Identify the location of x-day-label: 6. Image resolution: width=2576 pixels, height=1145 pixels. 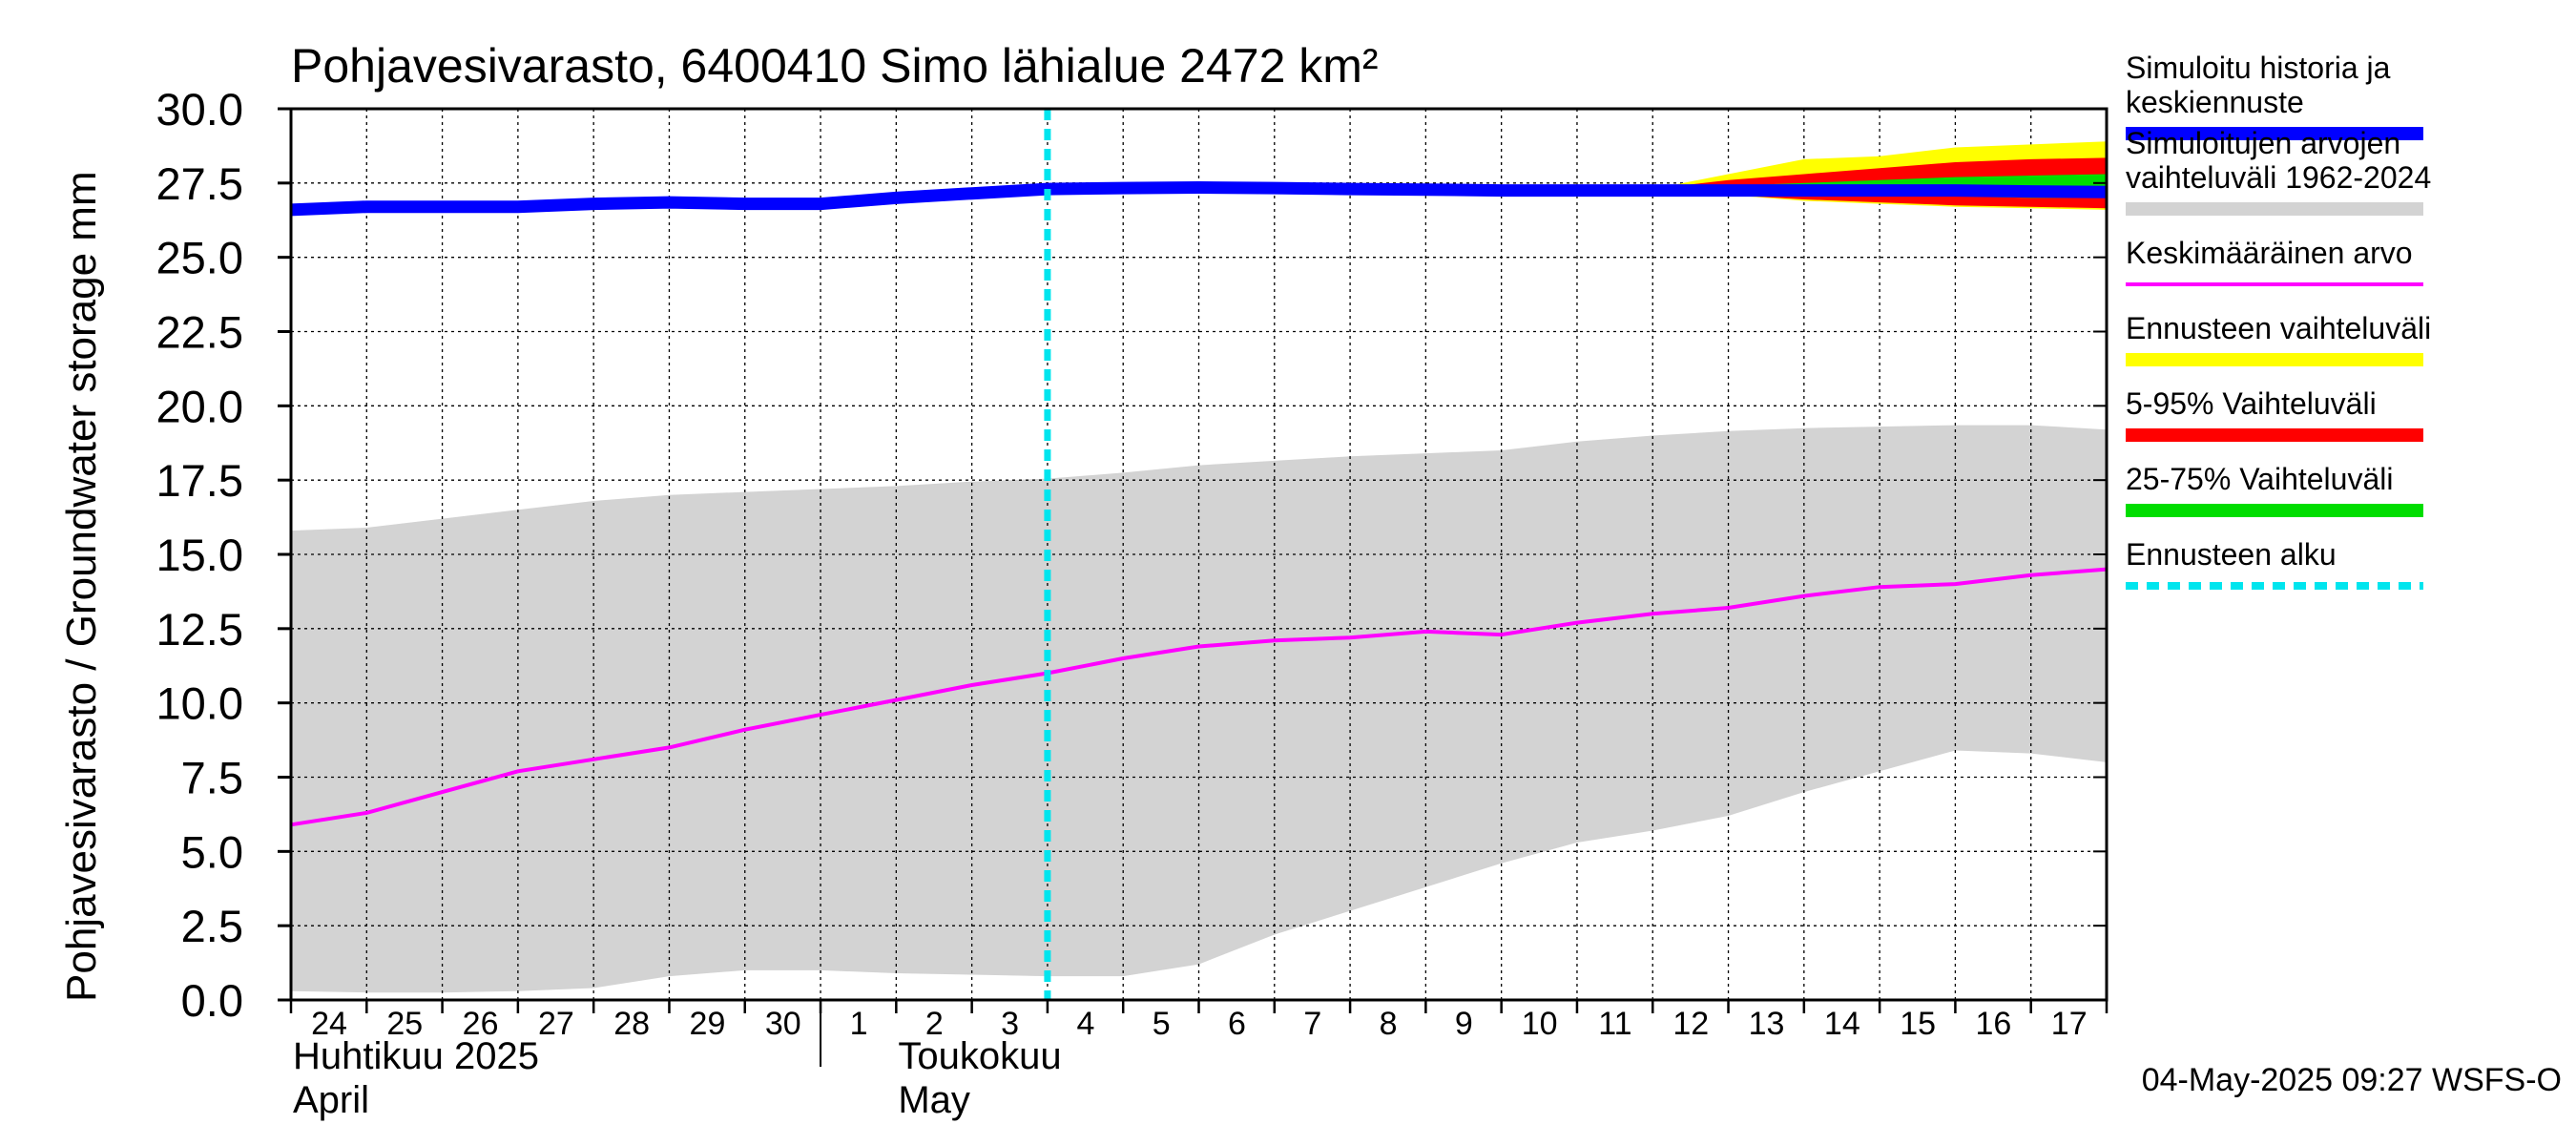
(1237, 1024).